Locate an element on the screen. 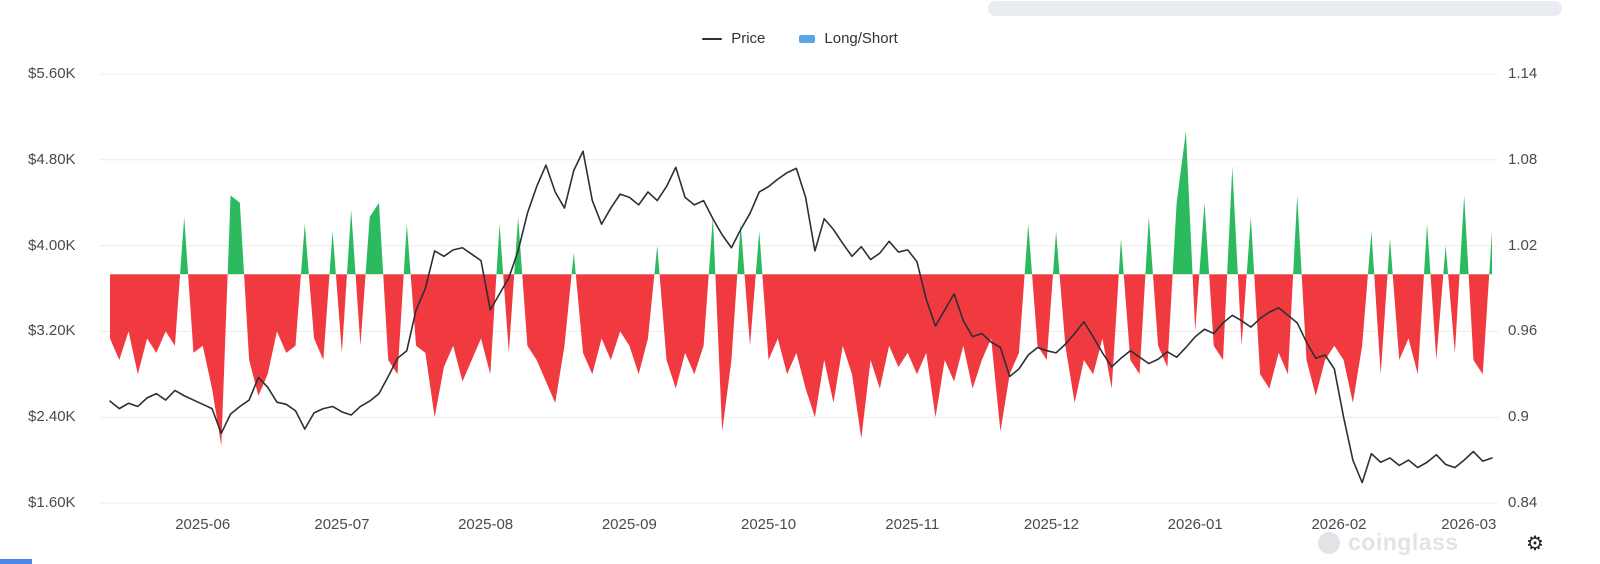 The image size is (1600, 564). x-axis-label: 2025-11 is located at coordinates (912, 524).